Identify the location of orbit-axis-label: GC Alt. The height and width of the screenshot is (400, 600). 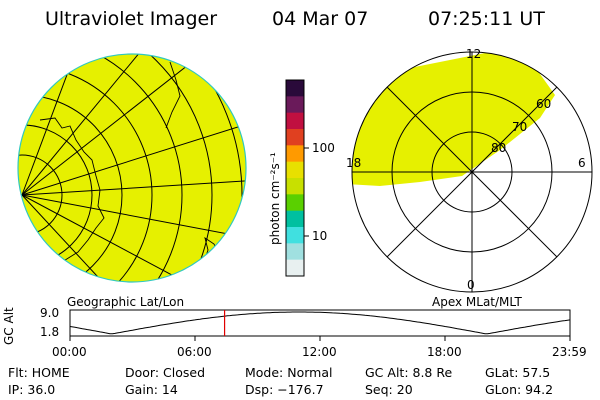
(9, 326).